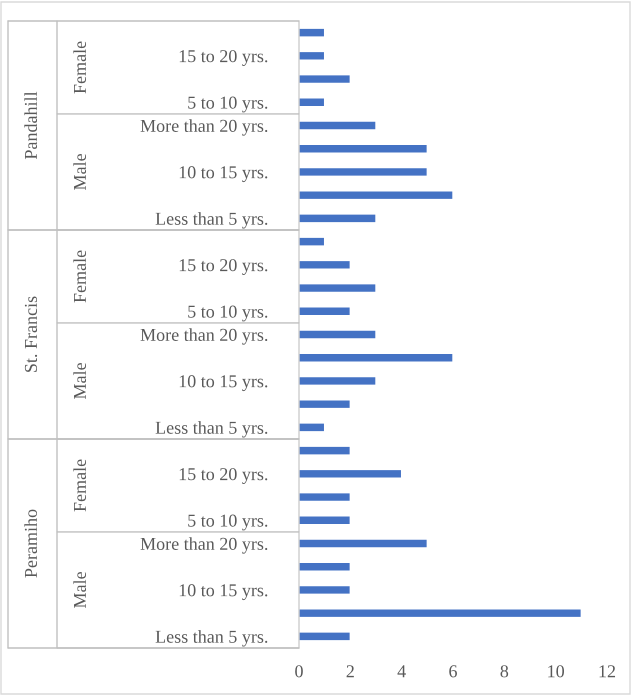  What do you see at coordinates (402, 671) in the screenshot?
I see `x-tick-label: 4` at bounding box center [402, 671].